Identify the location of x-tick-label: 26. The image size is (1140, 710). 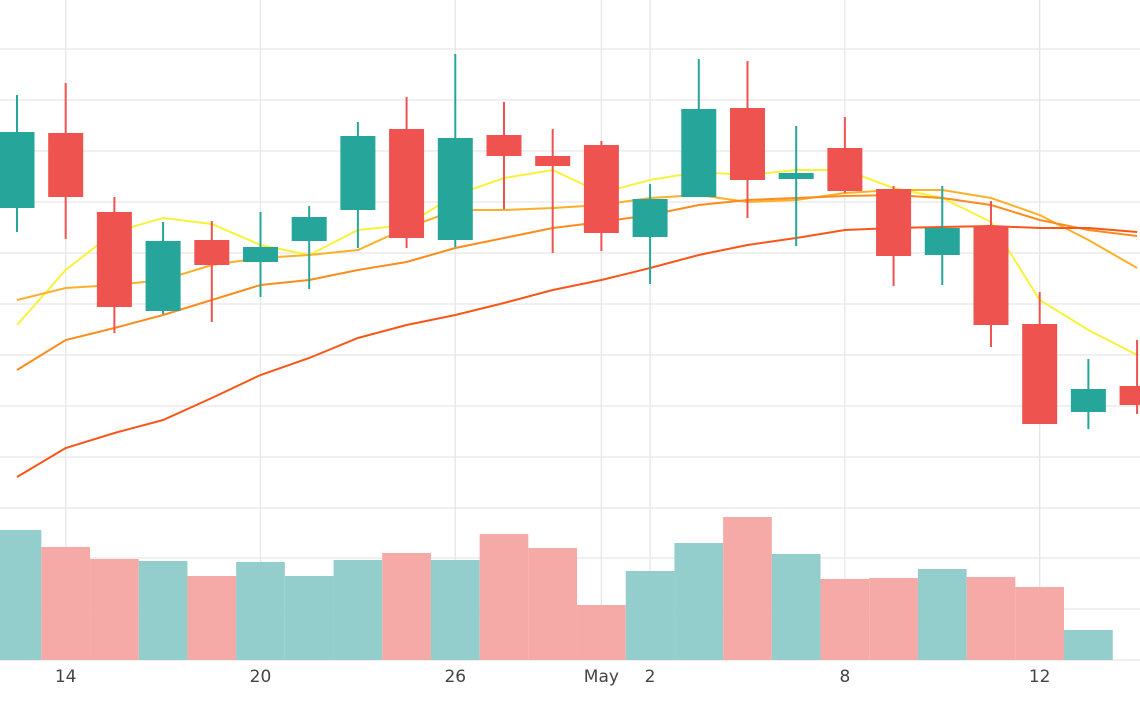
(455, 677).